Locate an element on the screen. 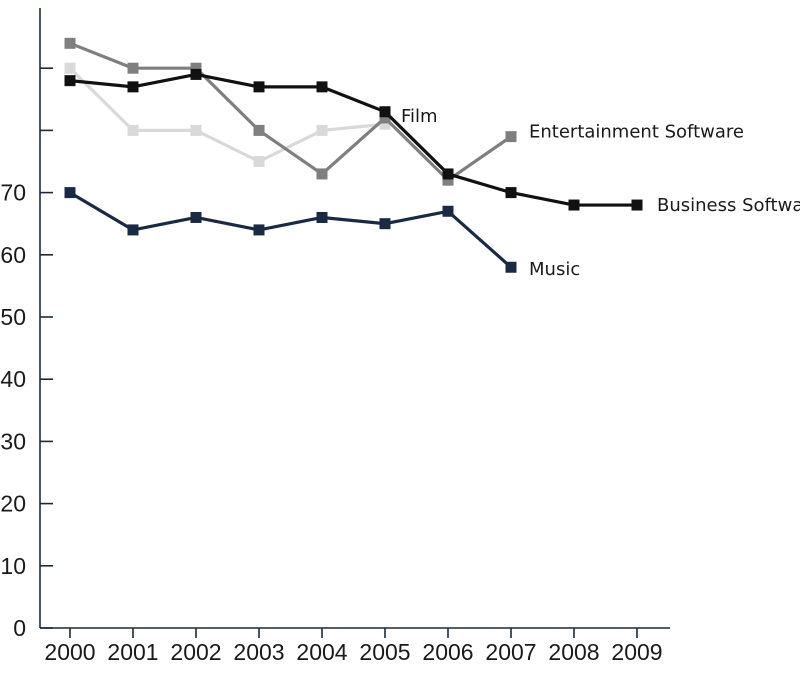 This screenshot has width=800, height=674. x-tick-label: 2000 is located at coordinates (69, 652).